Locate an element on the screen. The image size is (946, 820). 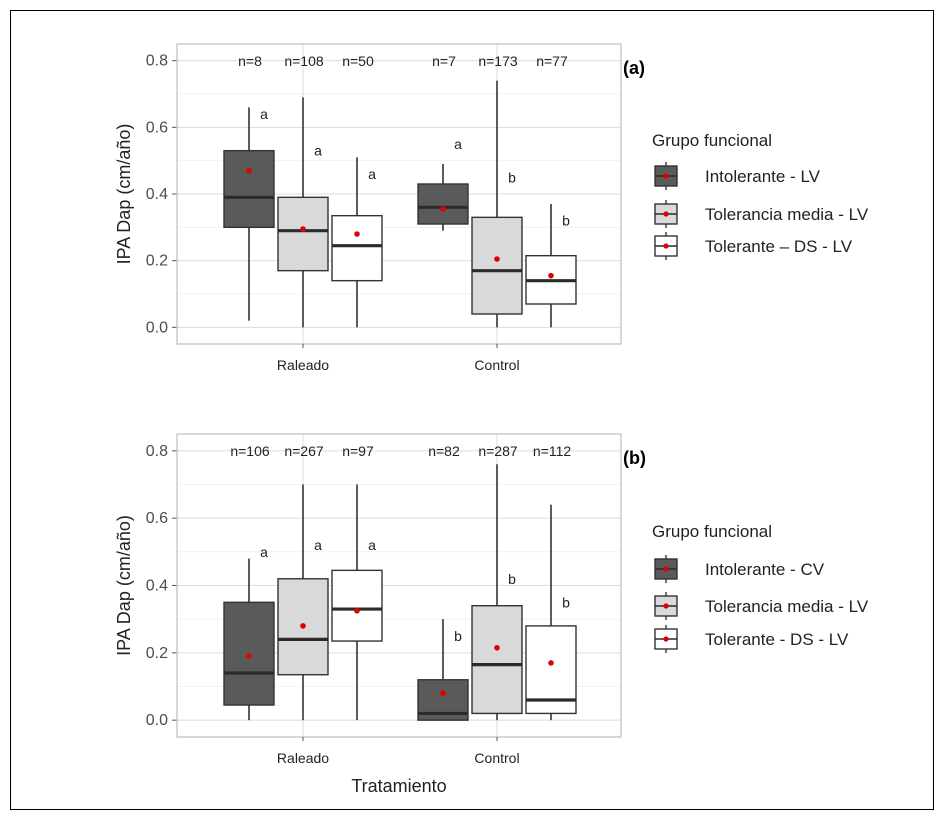
sample-size-label: n=112 is located at coordinates (552, 451).